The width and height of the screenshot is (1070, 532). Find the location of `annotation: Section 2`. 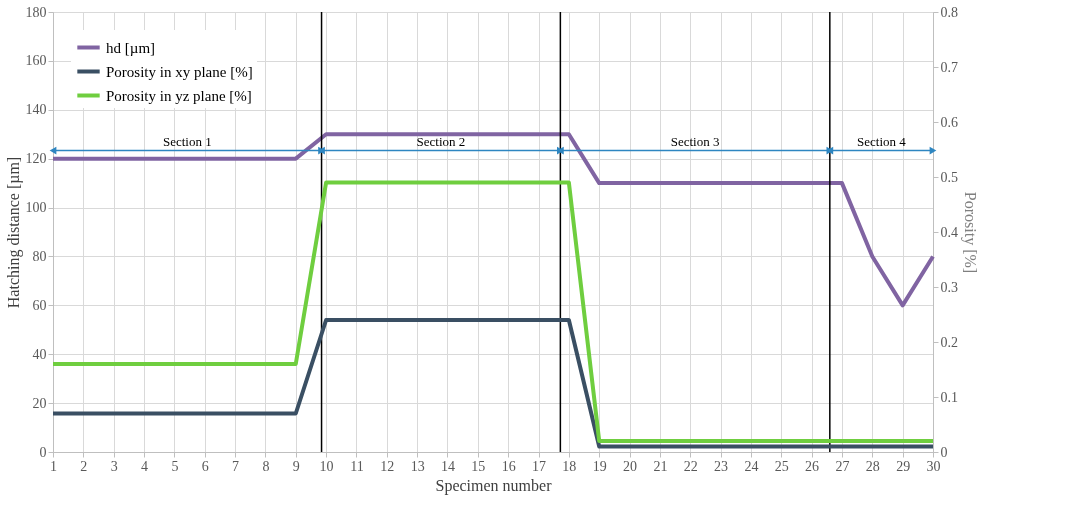

annotation: Section 2 is located at coordinates (441, 141).